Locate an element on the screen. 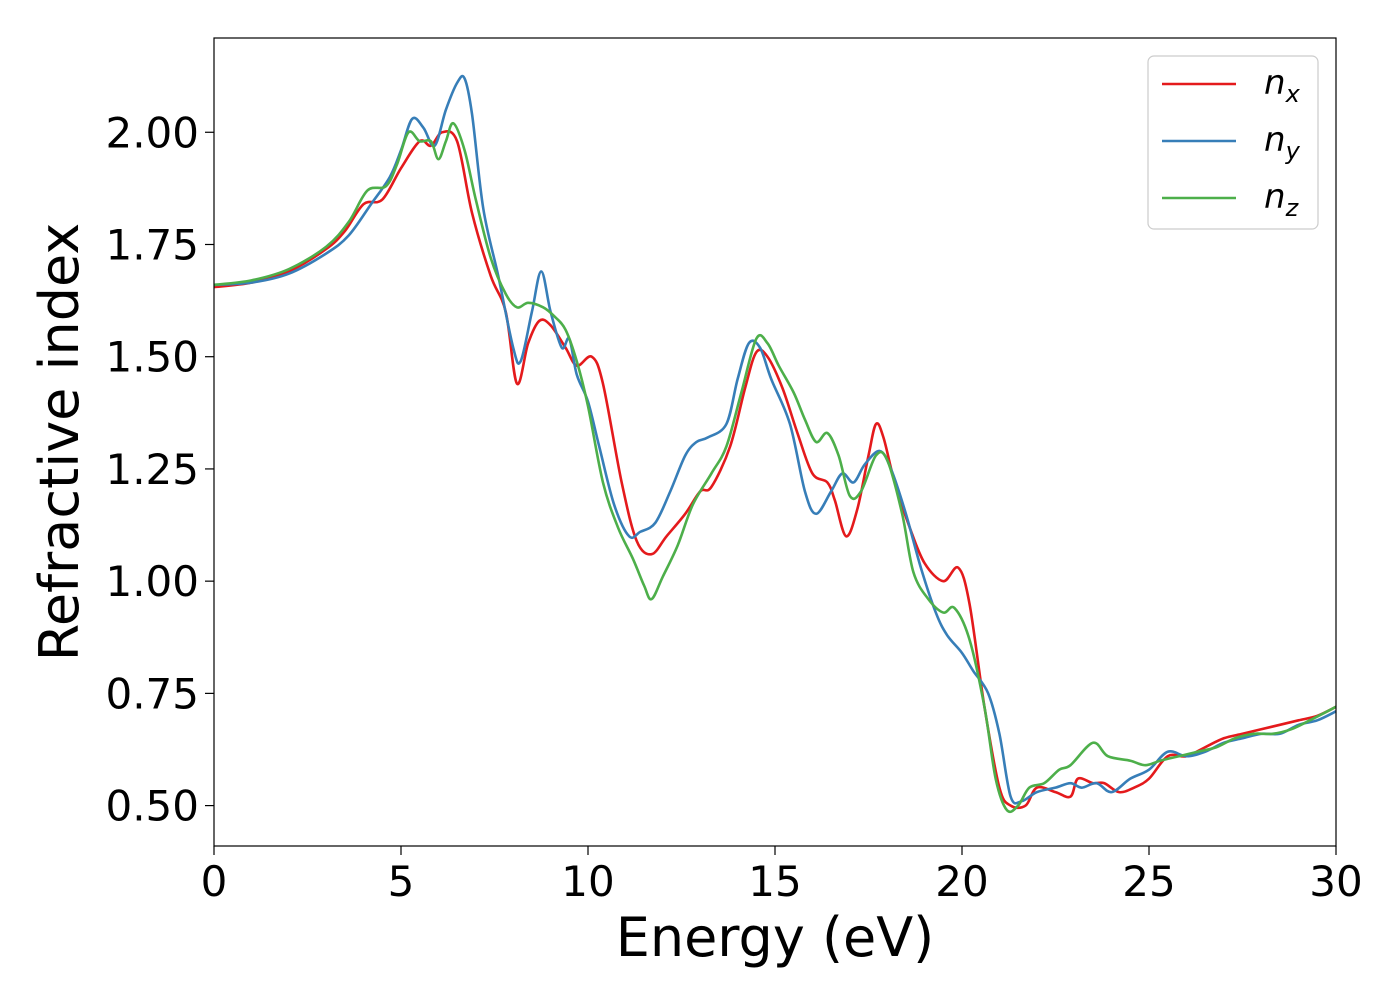  x-axis-label: Energy (eV) is located at coordinates (775, 937).